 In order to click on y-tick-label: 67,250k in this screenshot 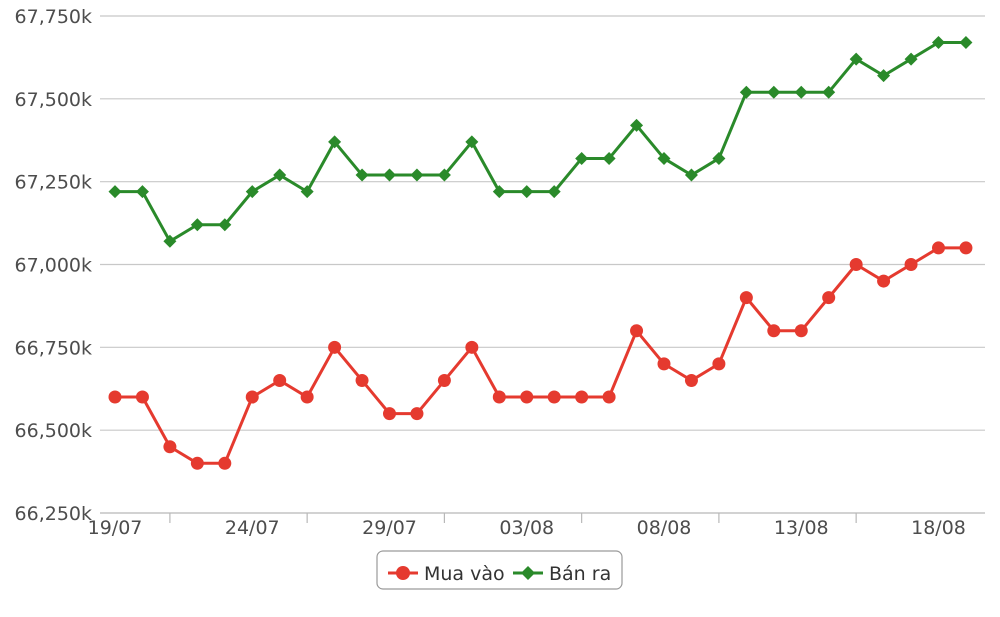, I will do `click(53, 183)`.